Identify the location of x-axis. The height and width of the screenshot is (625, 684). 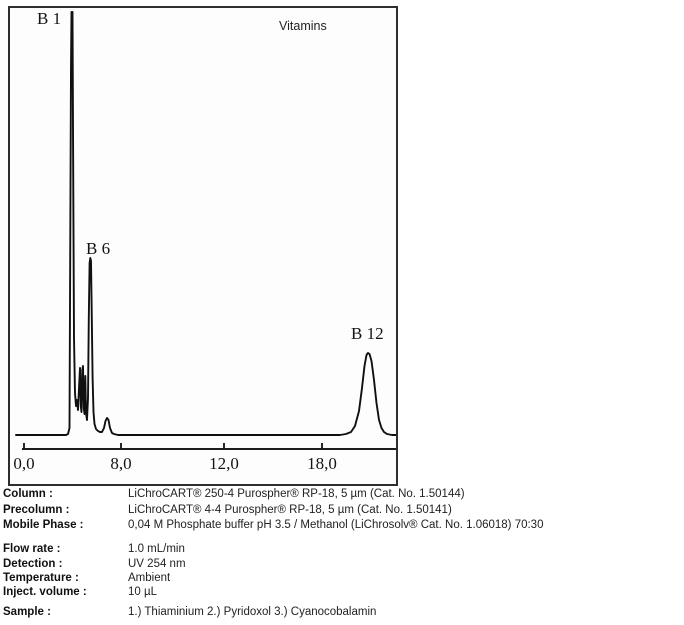
(209, 446).